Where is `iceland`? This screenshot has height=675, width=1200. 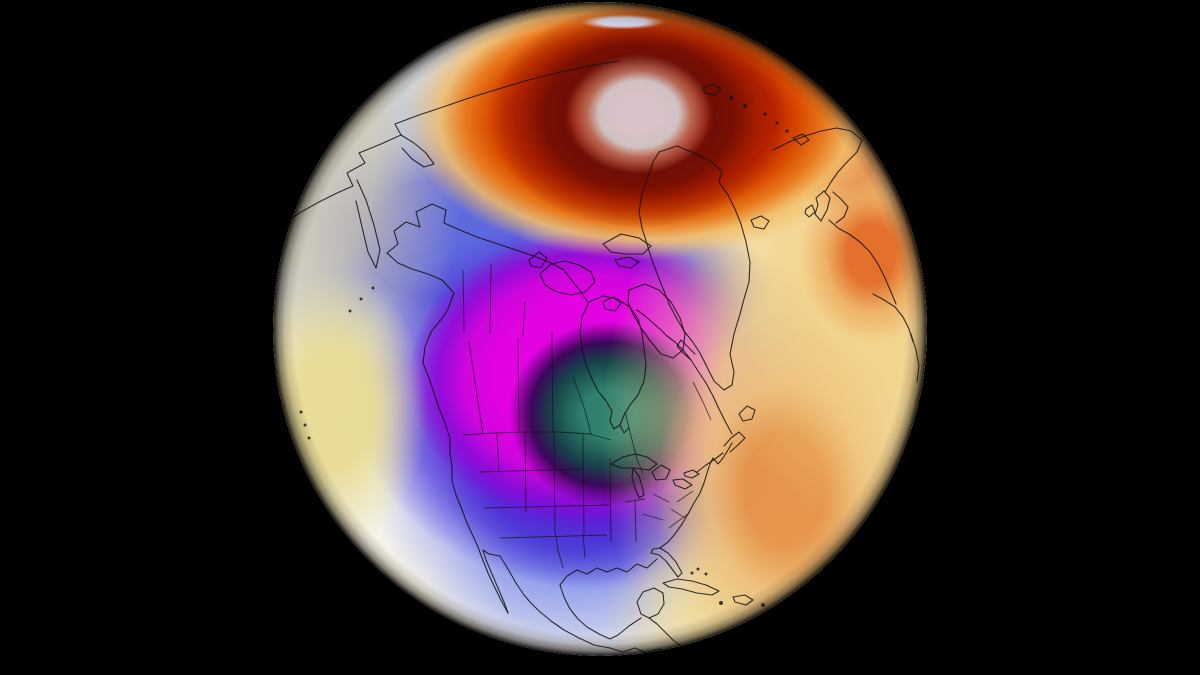
iceland is located at coordinates (760, 222).